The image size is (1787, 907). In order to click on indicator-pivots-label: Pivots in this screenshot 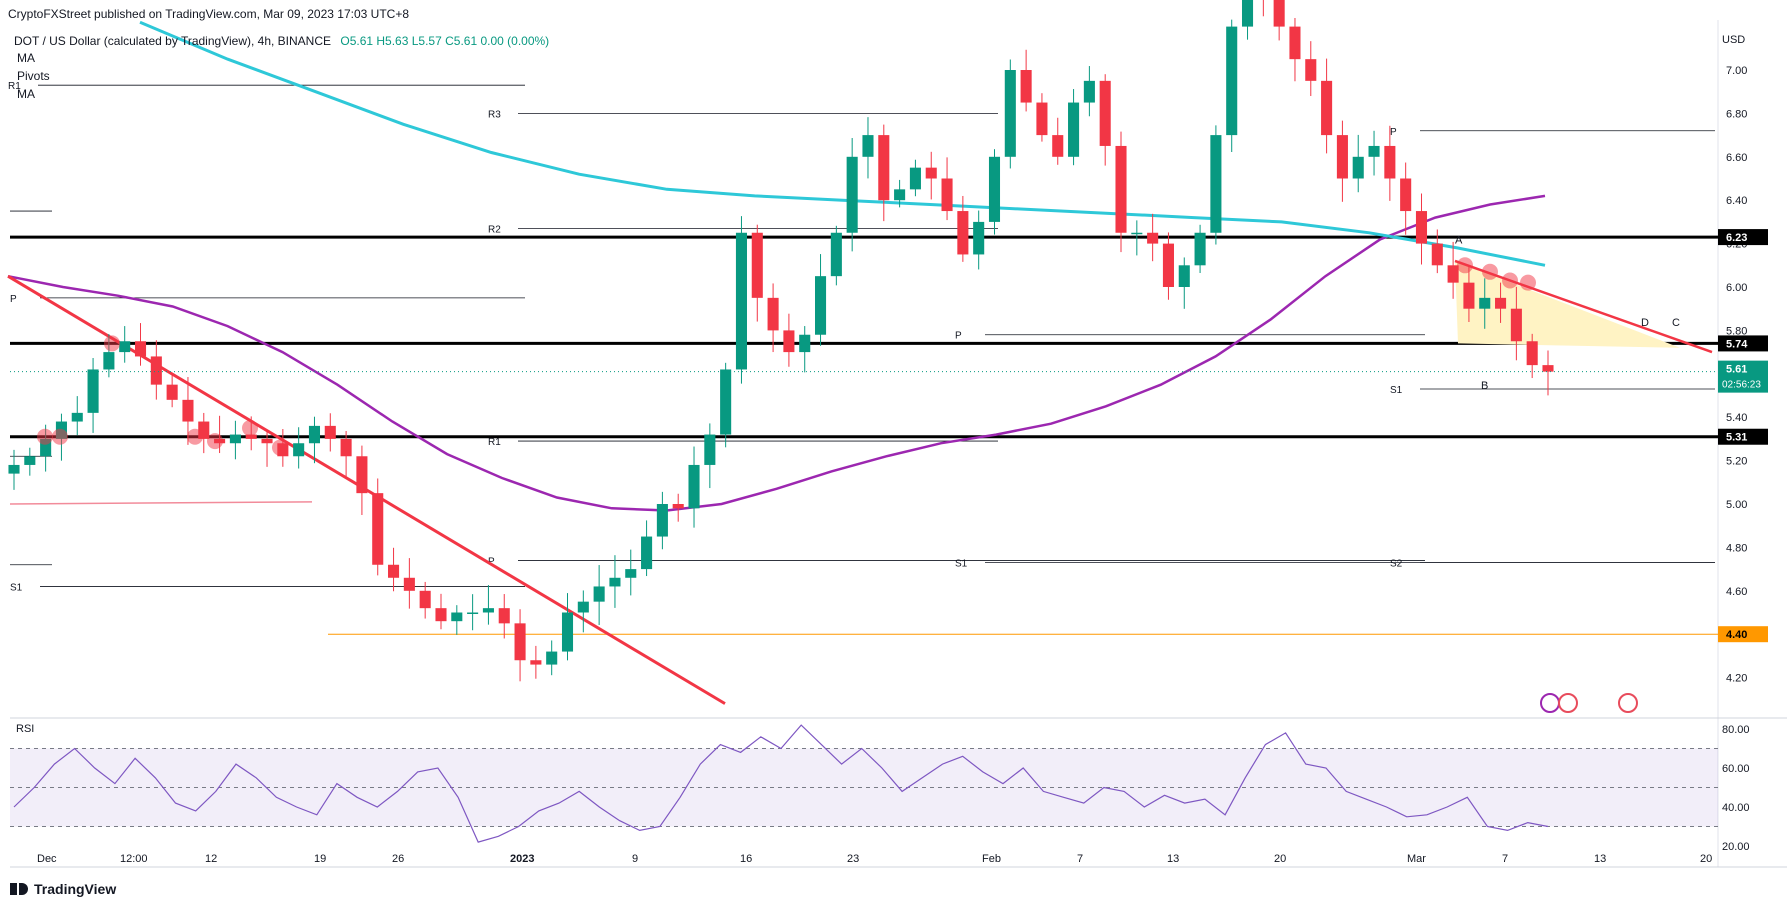, I will do `click(33, 76)`.